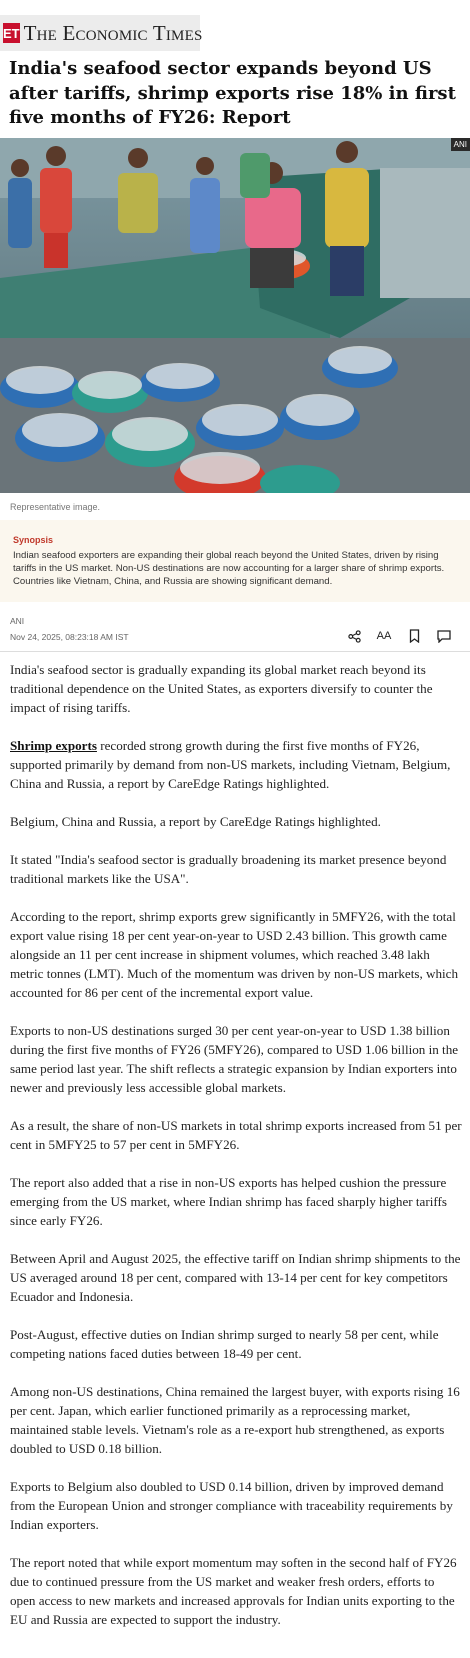 The width and height of the screenshot is (470, 1658). What do you see at coordinates (69, 637) in the screenshot?
I see `timestamp: Nov 24, 2025, 08:23:18 AM IST` at bounding box center [69, 637].